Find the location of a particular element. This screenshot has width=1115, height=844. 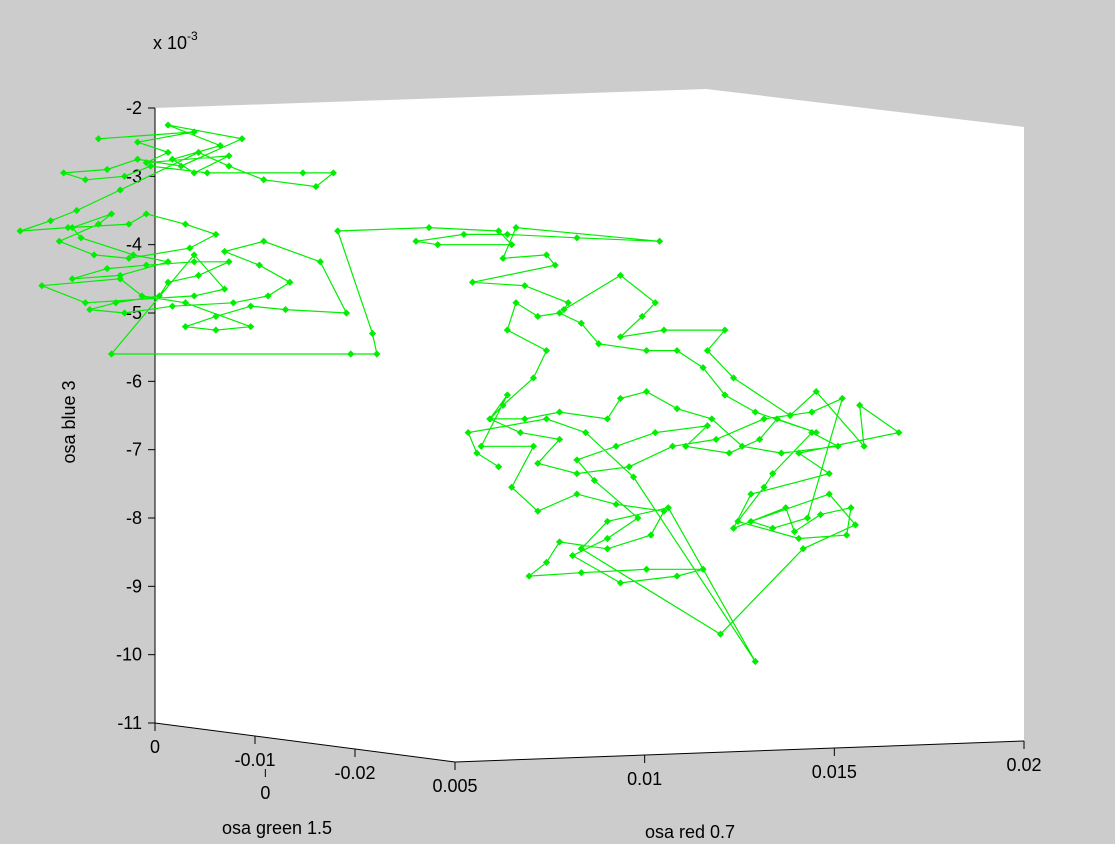

z-tick-label: -11 is located at coordinates (129, 723).